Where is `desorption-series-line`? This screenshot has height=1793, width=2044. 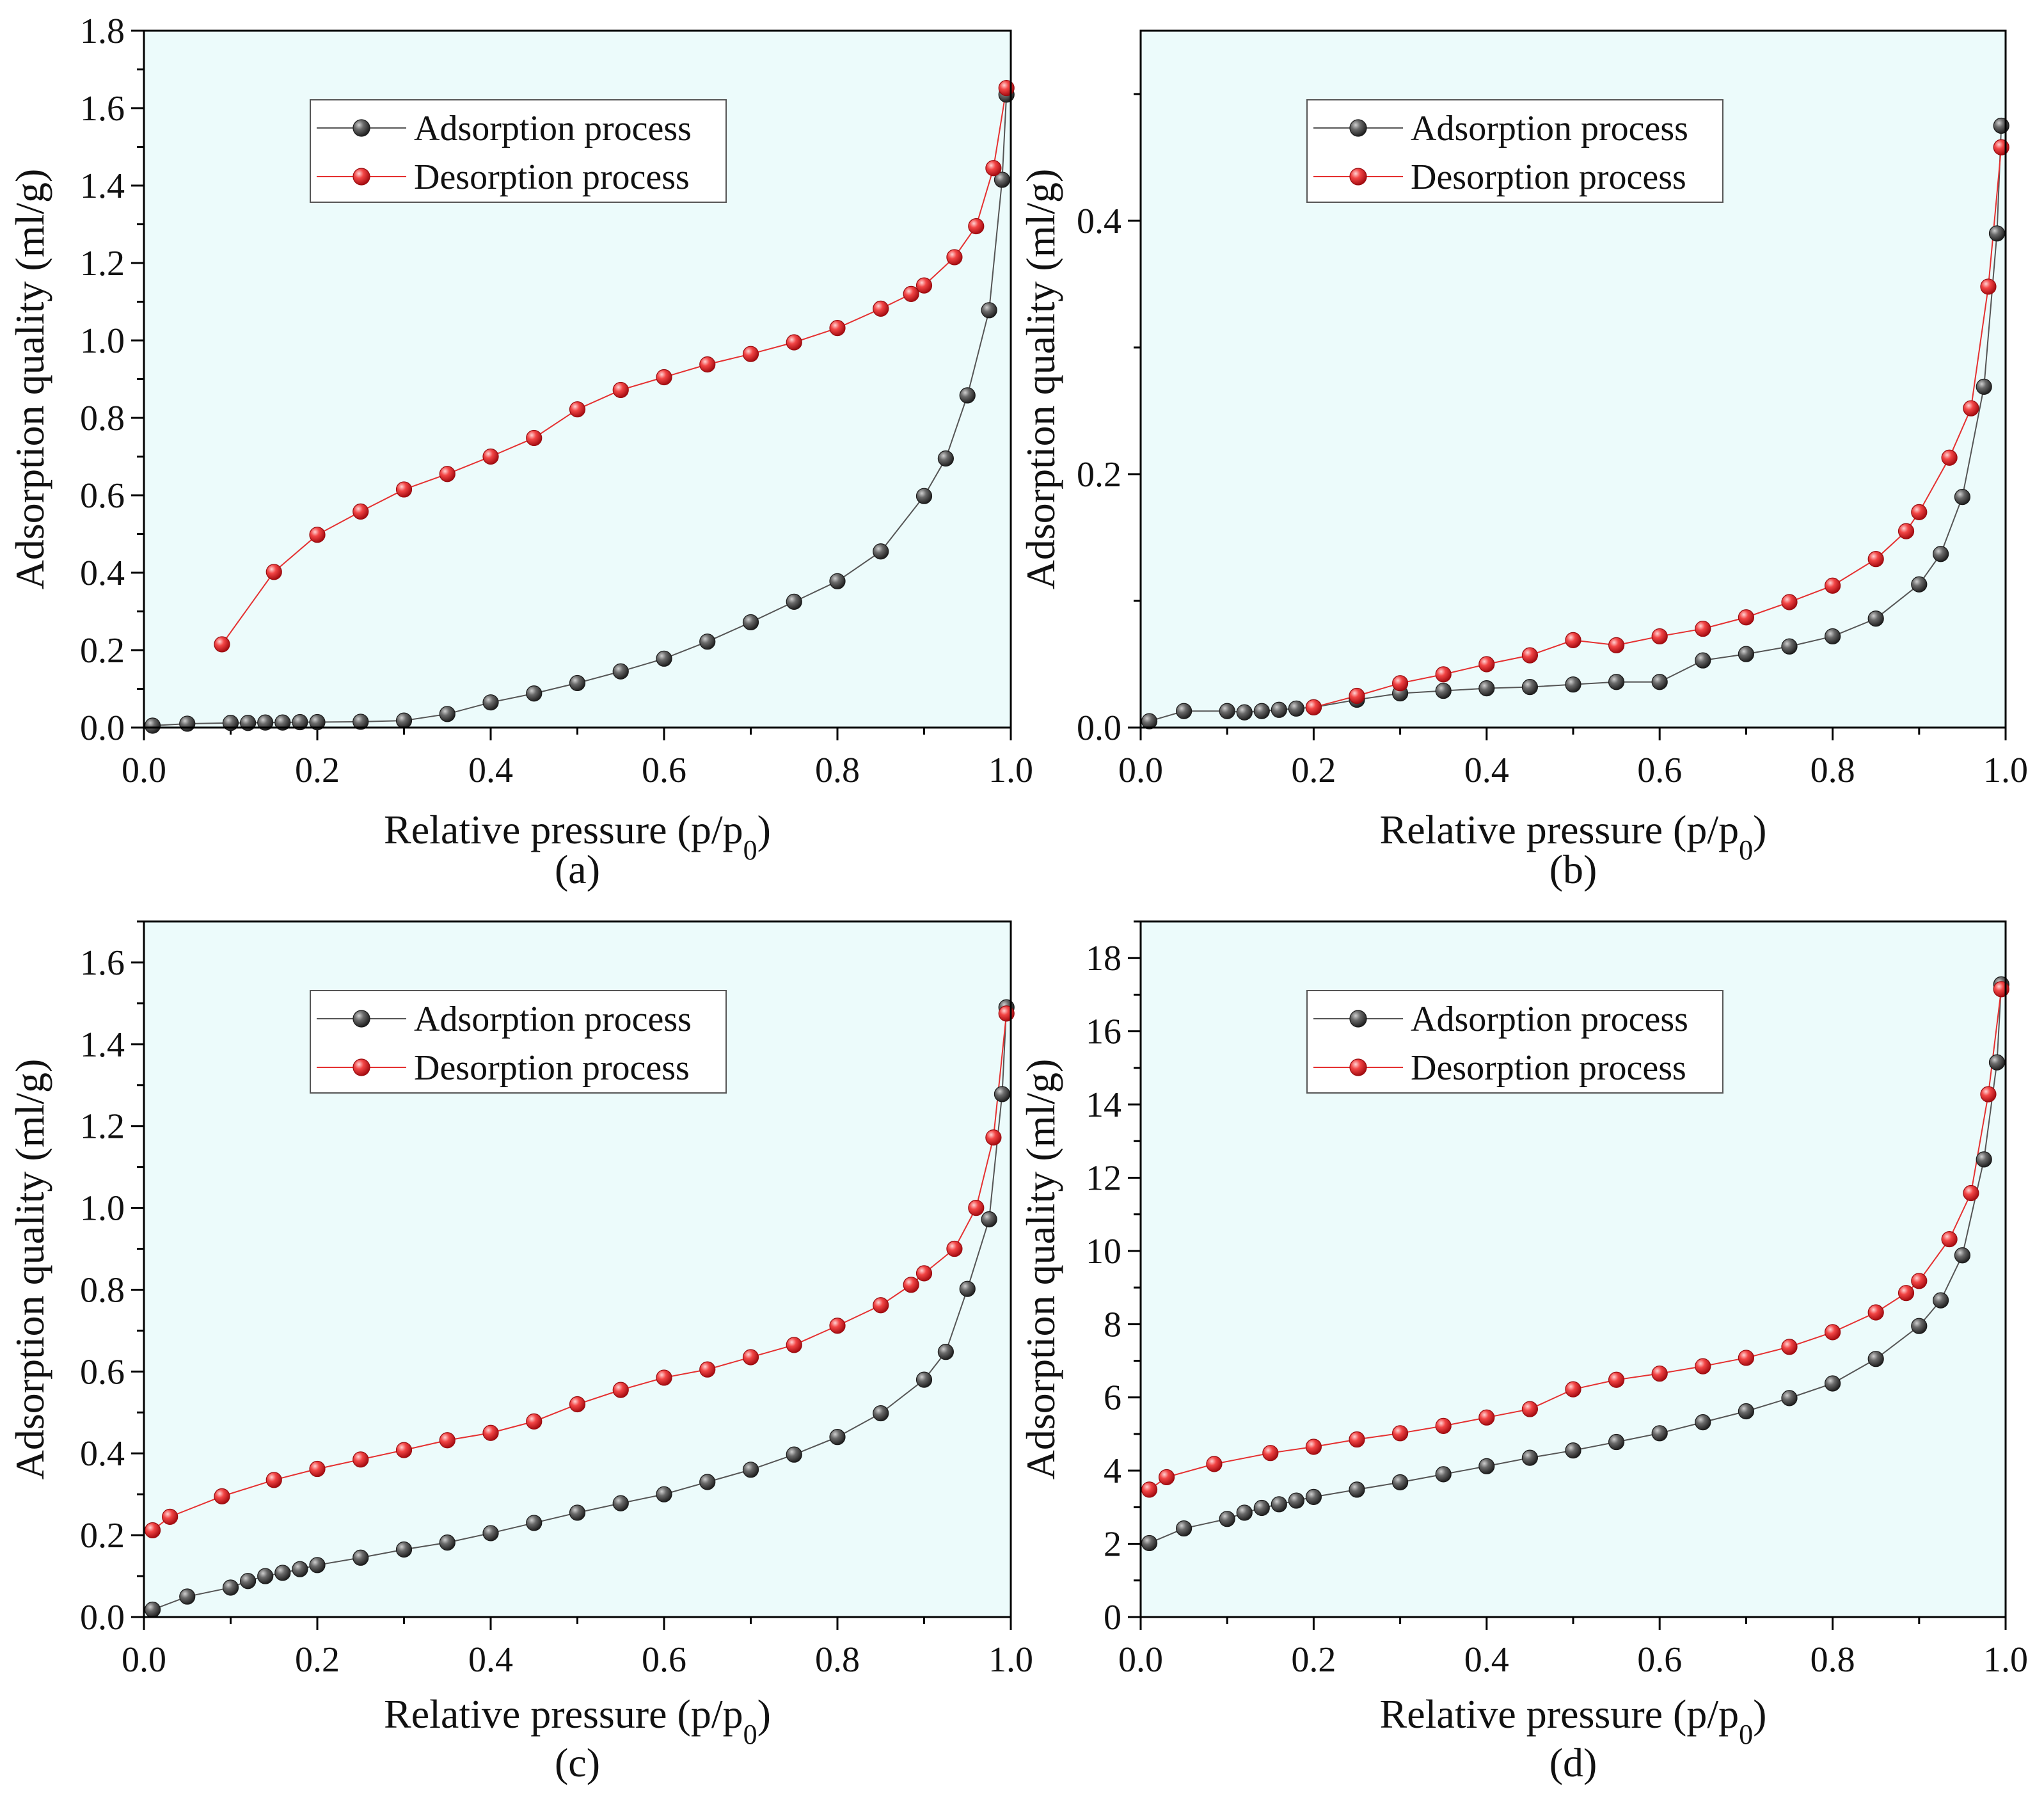
desorption-series-line is located at coordinates (614, 366).